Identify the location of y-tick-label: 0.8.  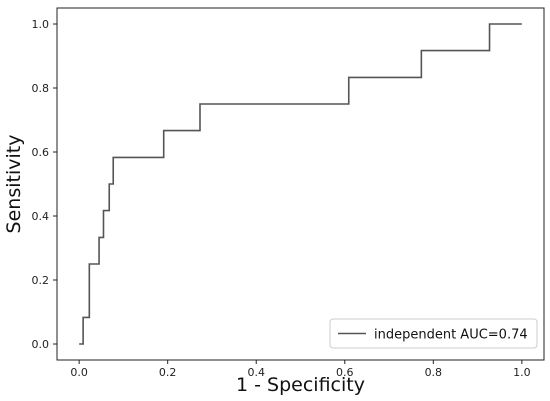
(41, 88).